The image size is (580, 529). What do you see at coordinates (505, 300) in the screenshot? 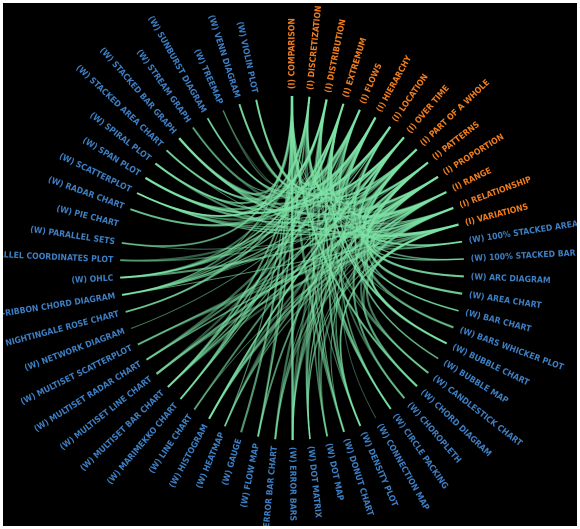
I see `node-label: (W) AREA CHART` at bounding box center [505, 300].